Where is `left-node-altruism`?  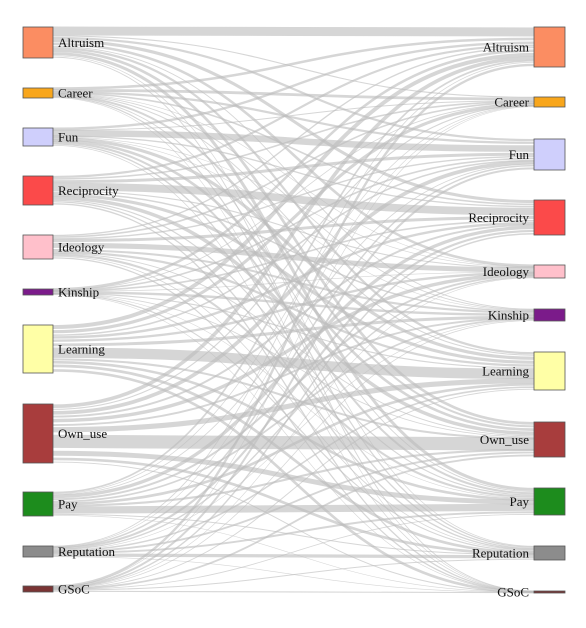 left-node-altruism is located at coordinates (38, 42).